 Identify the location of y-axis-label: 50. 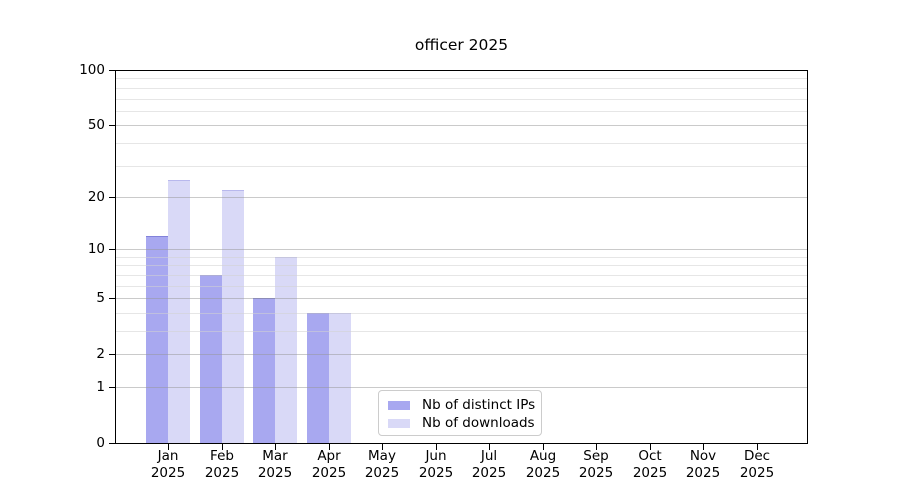
(96, 125).